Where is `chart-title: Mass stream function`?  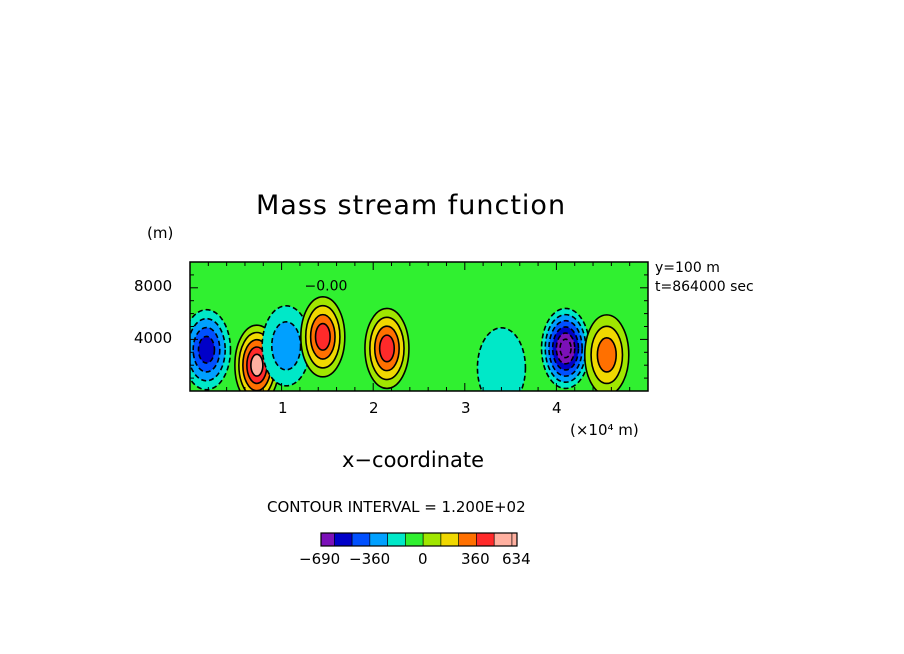 chart-title: Mass stream function is located at coordinates (411, 205).